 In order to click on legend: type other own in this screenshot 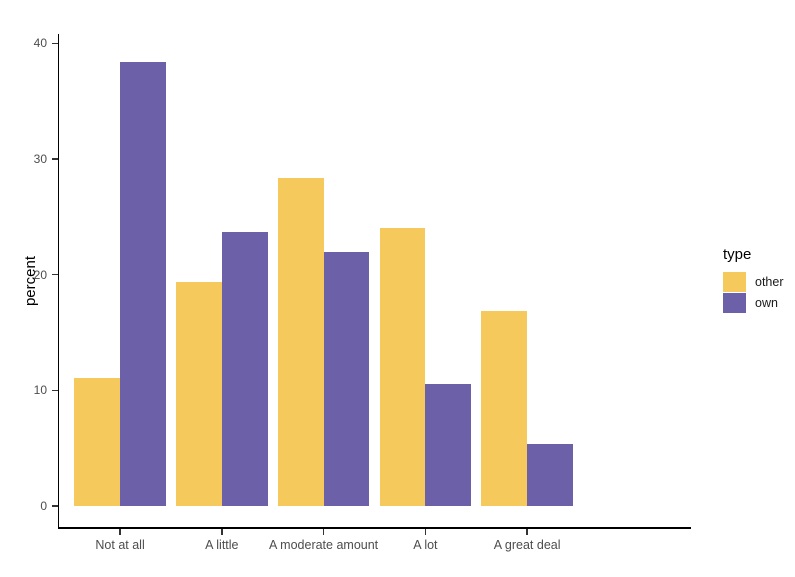, I will do `click(753, 280)`.